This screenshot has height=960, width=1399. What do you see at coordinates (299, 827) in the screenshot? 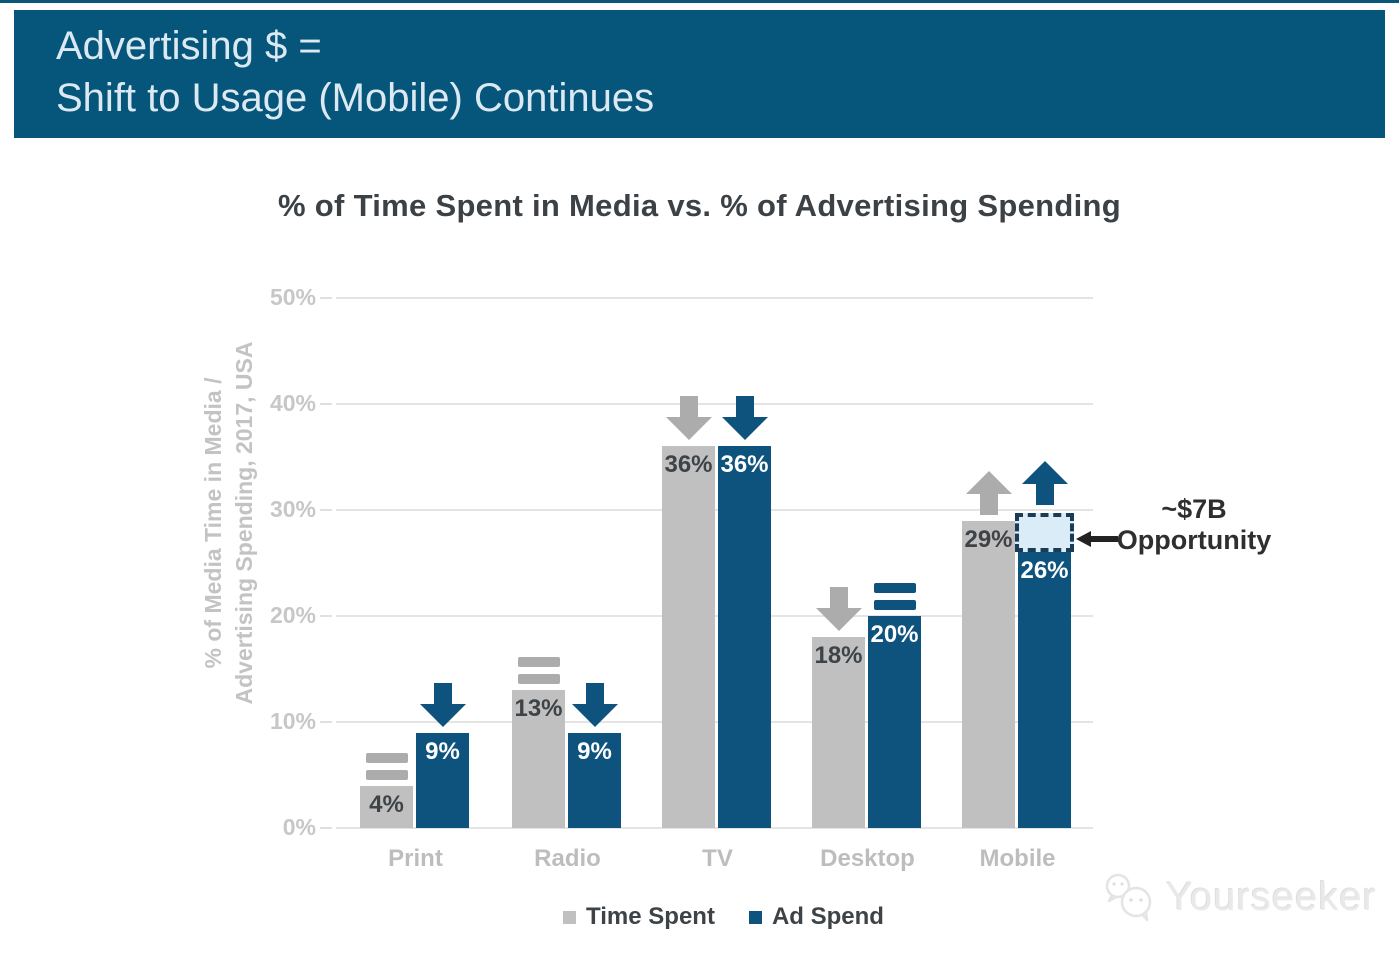
I see `tick-label-0: 0%` at bounding box center [299, 827].